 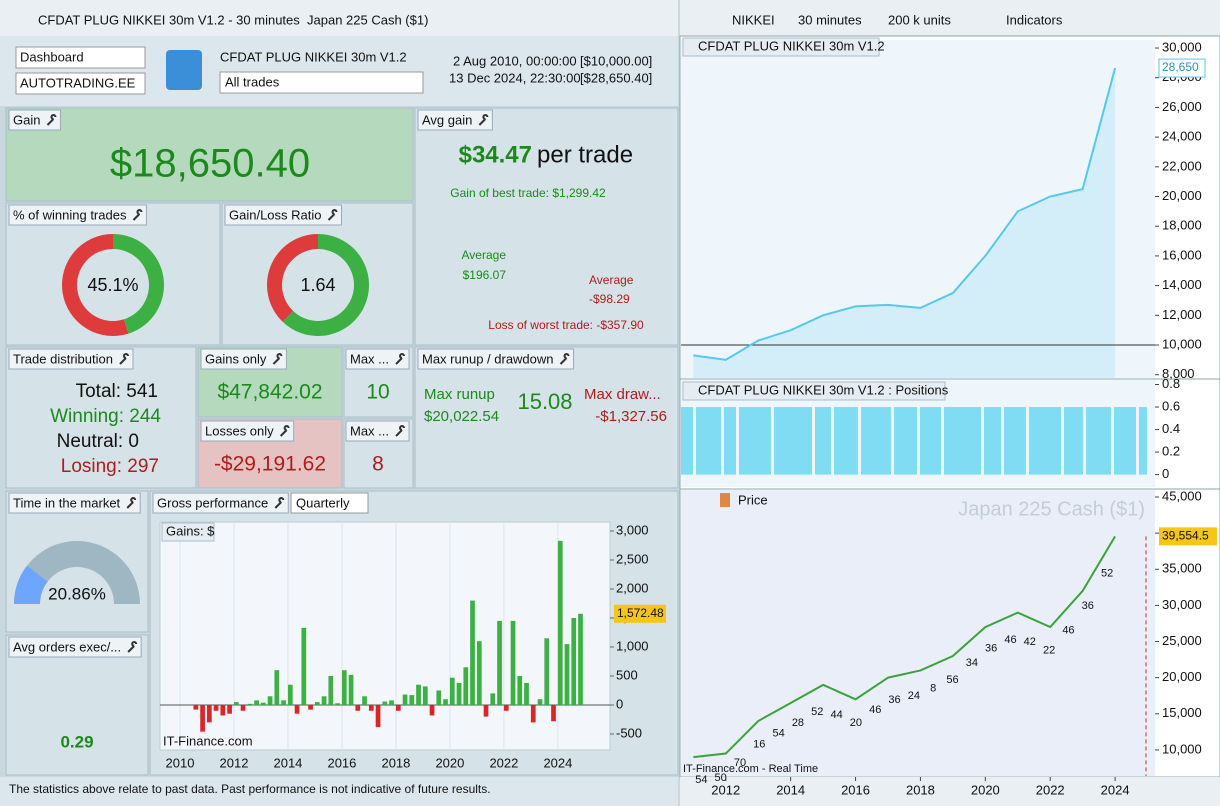 What do you see at coordinates (836, 715) in the screenshot?
I see `trade-label: 44` at bounding box center [836, 715].